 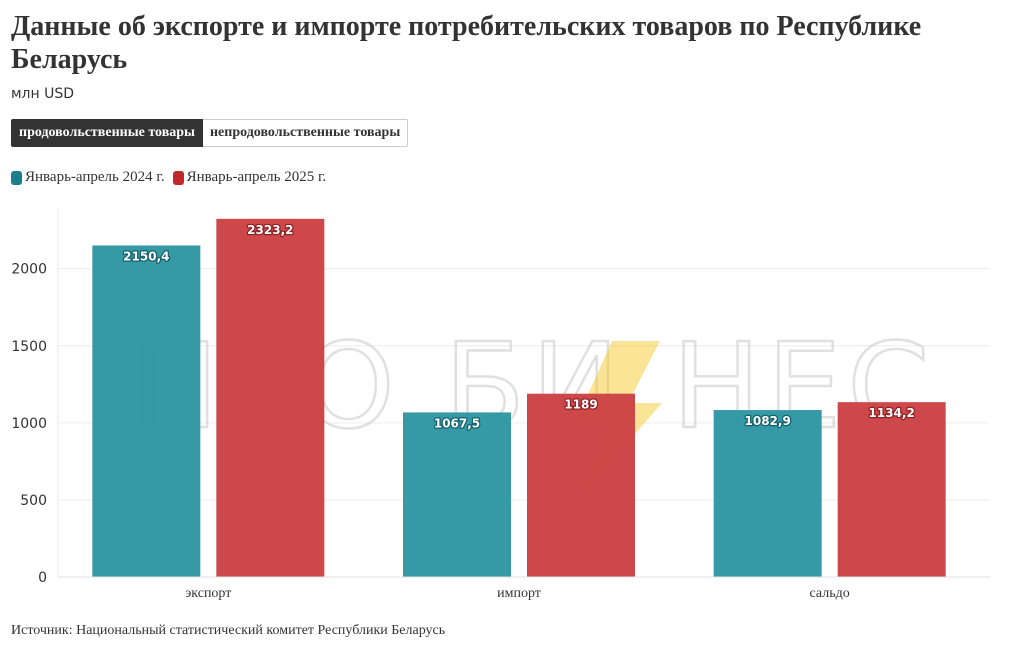 I want to click on tab-food: продовольственные товары, so click(x=107, y=133).